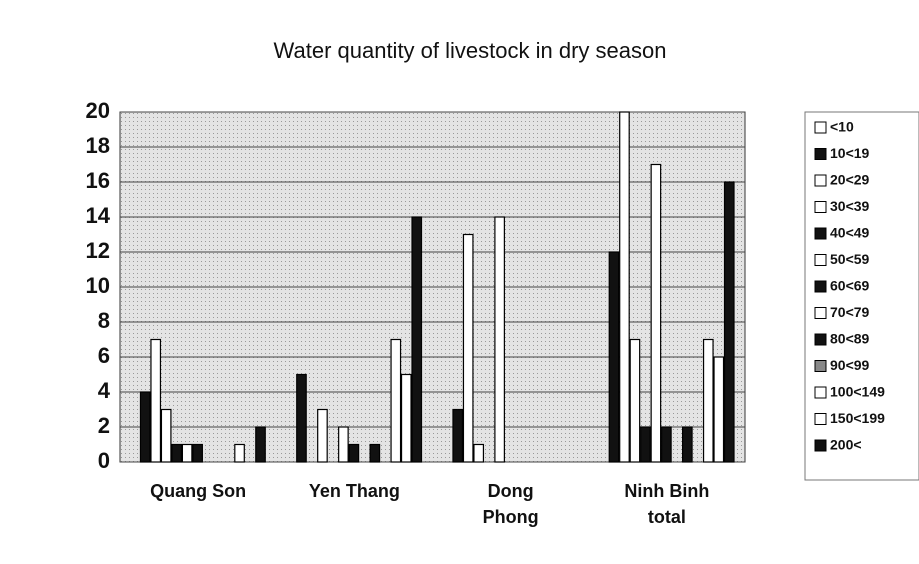 This screenshot has height=564, width=919. What do you see at coordinates (842, 127) in the screenshot?
I see `legend-label: <10` at bounding box center [842, 127].